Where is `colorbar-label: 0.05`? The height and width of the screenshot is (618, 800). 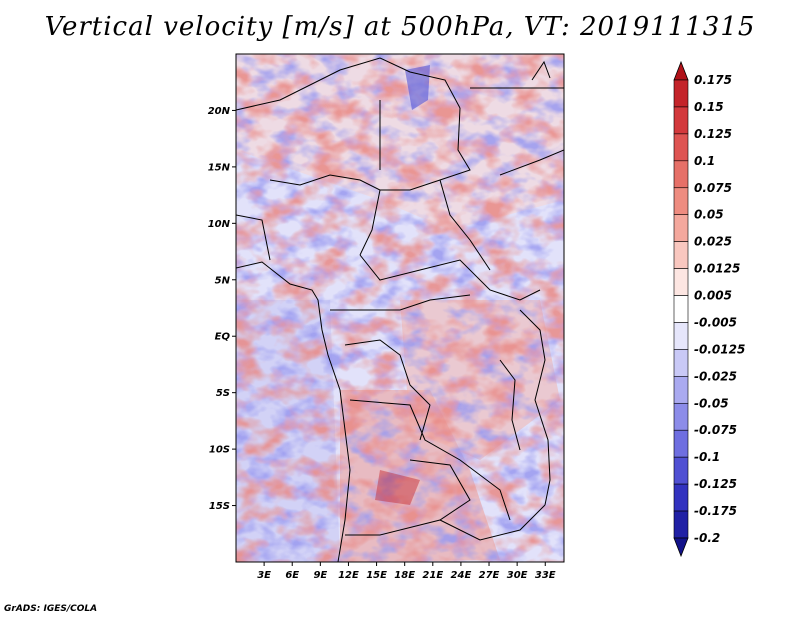 colorbar-label: 0.05 is located at coordinates (709, 215).